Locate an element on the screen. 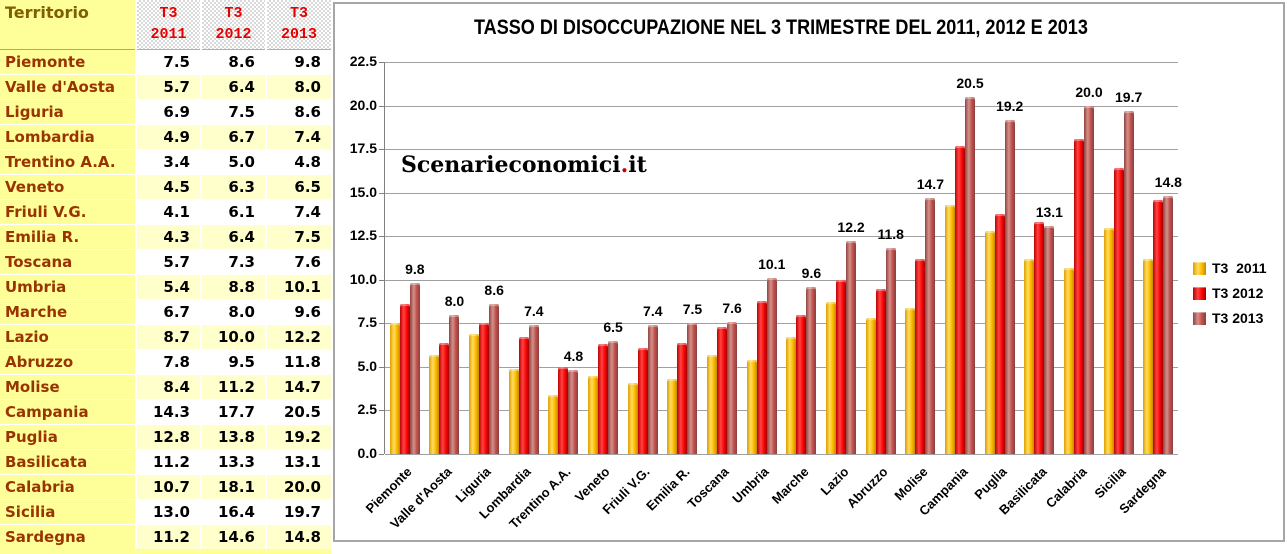 This screenshot has width=1288, height=554. bar-group: 14.7 is located at coordinates (922, 258).